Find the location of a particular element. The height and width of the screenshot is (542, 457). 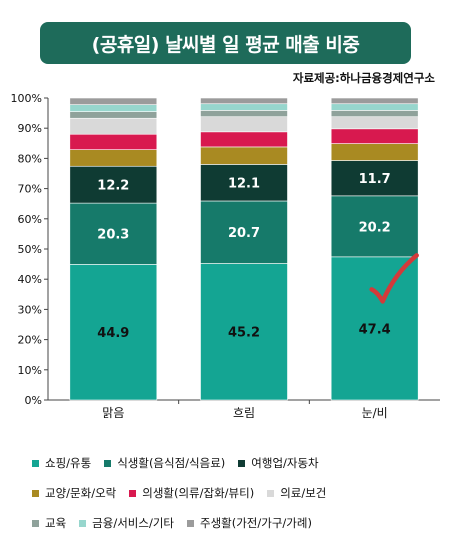

legend-row: 쇼핑/유통 식생활(음식점/식음료) 여행업/자동차 is located at coordinates (242, 463).